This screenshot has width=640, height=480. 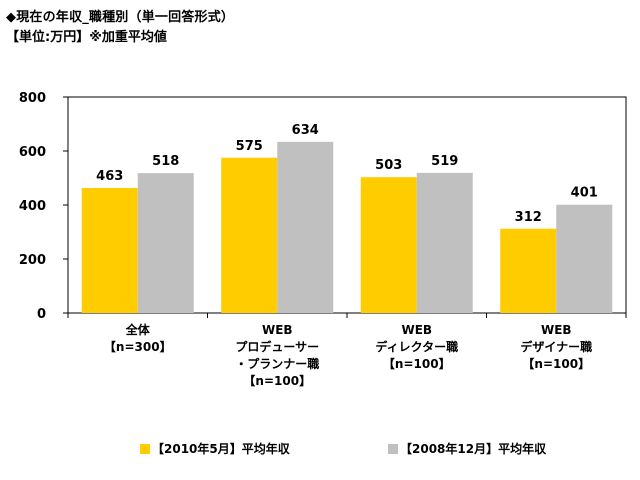 What do you see at coordinates (41, 314) in the screenshot?
I see `y-tick-label: 0` at bounding box center [41, 314].